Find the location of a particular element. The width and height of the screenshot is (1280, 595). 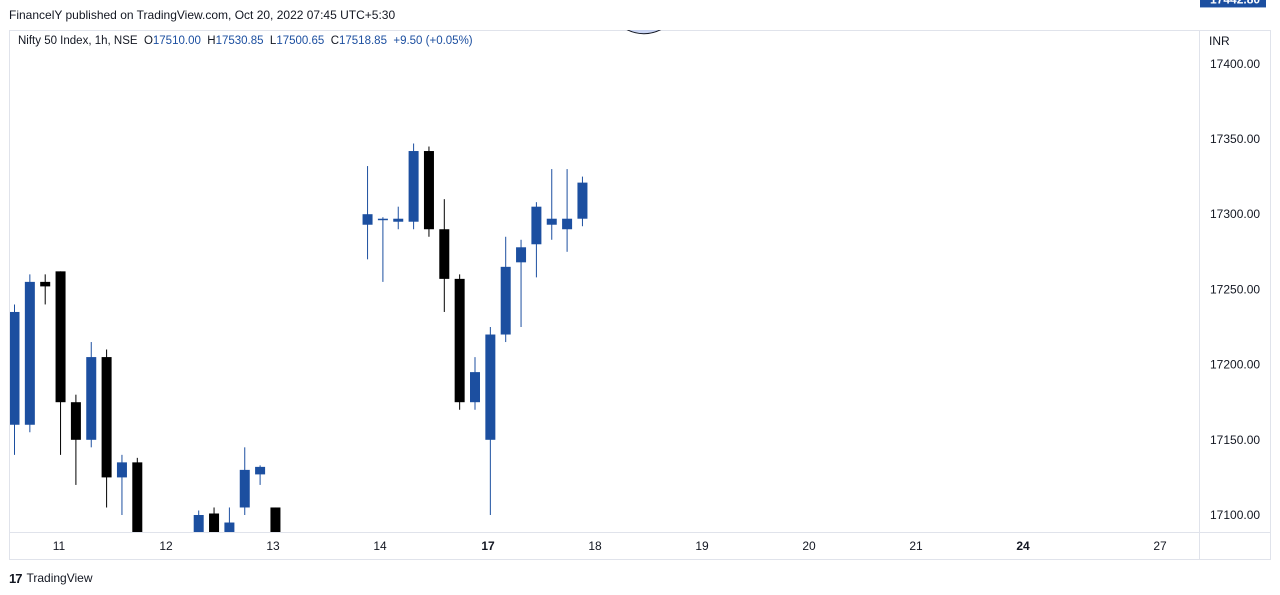

change-value: +9.50 (+0.05%) is located at coordinates (433, 41).